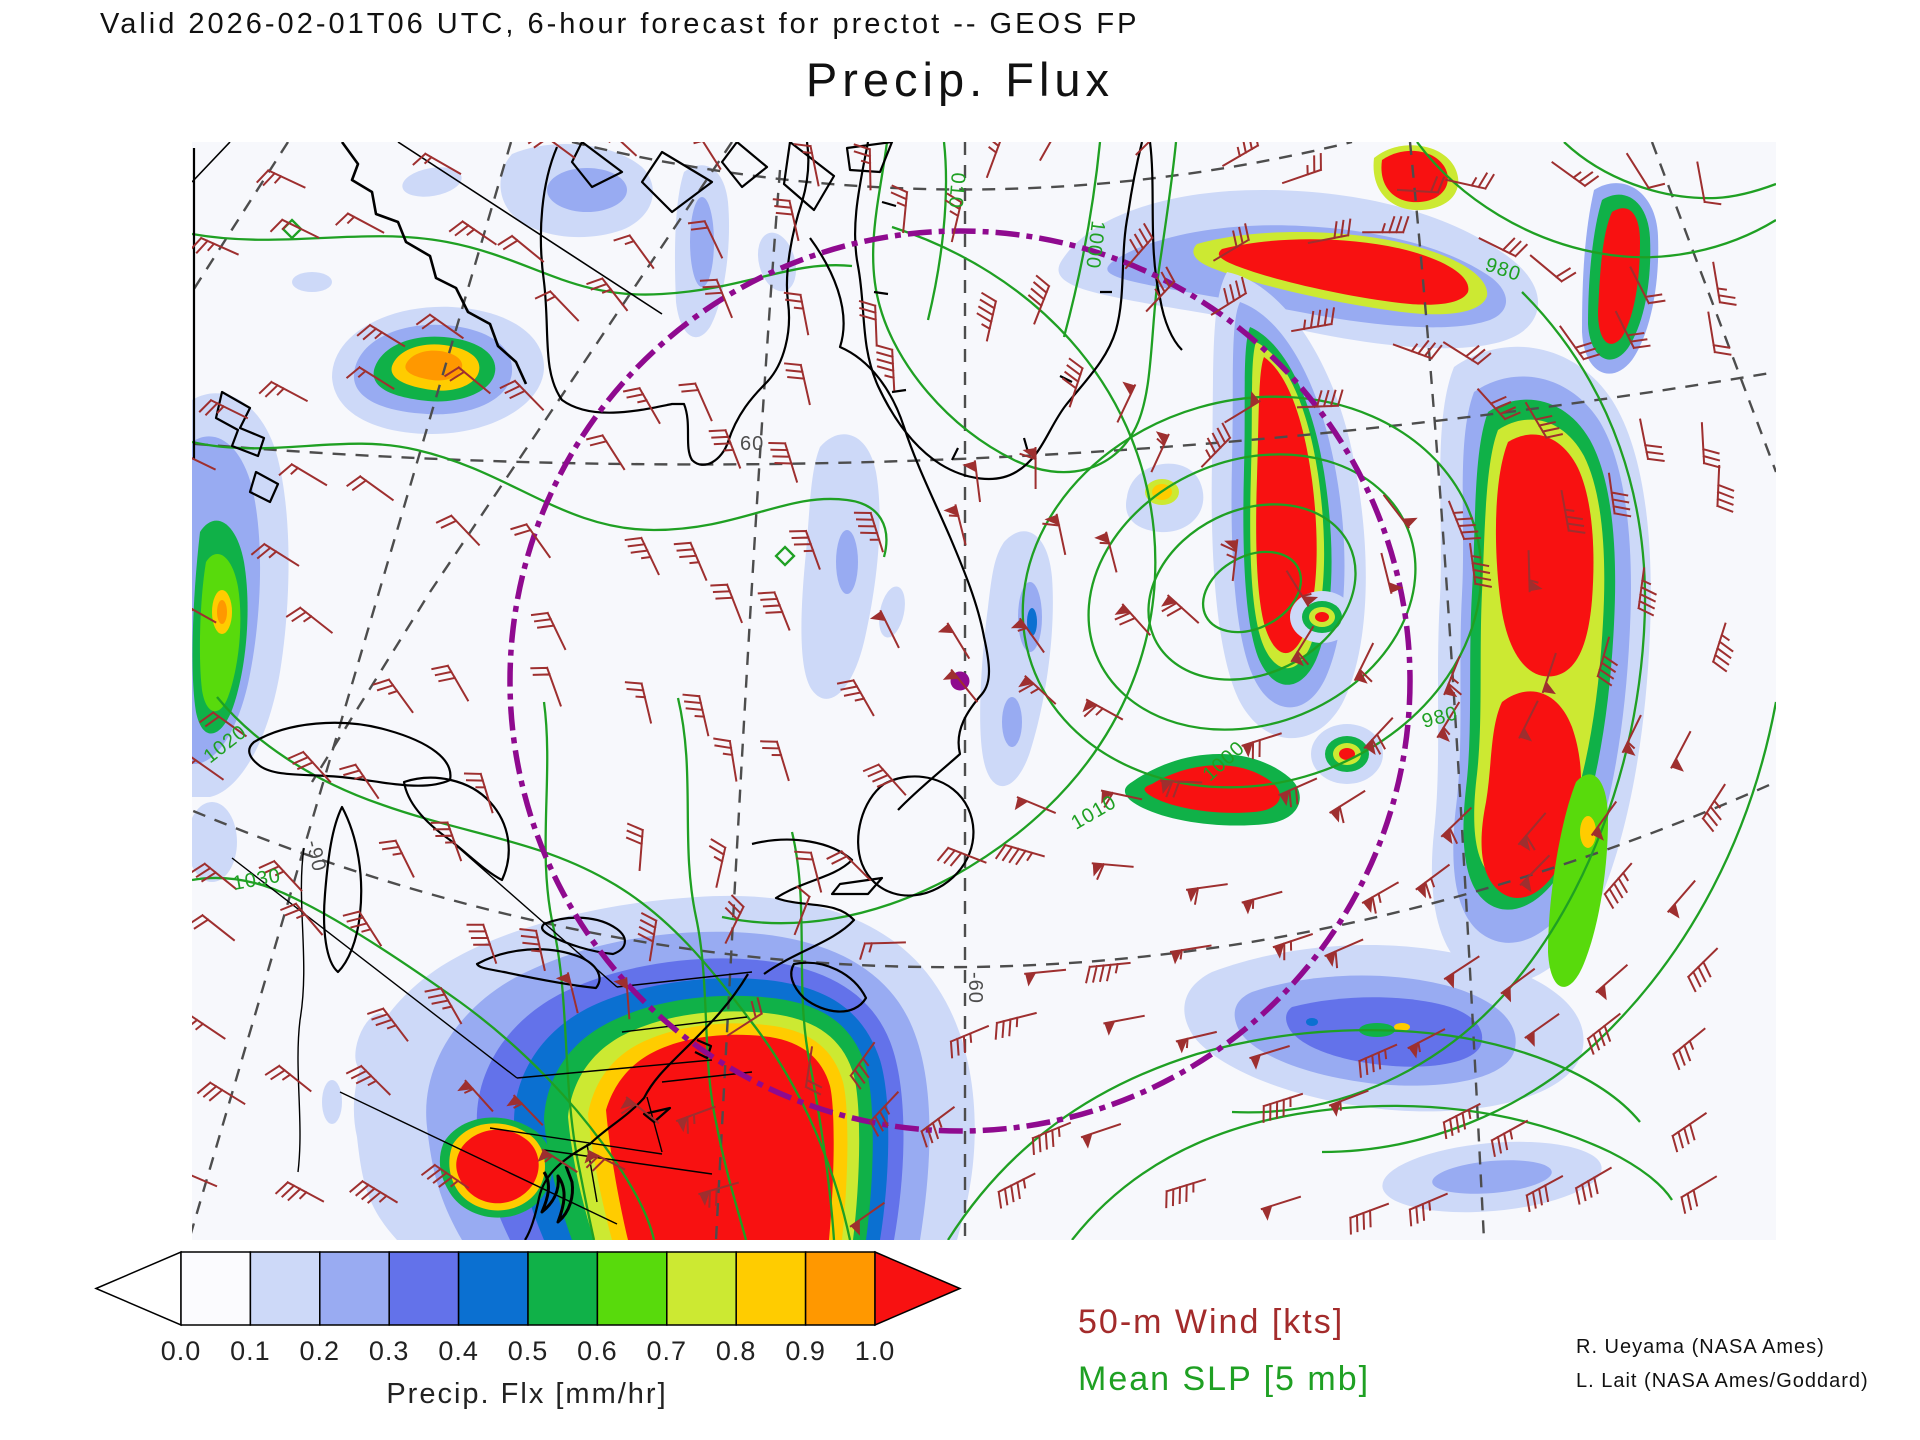 This screenshot has width=1920, height=1440. Describe the element at coordinates (138, 1288) in the screenshot. I see `colorbar-under-arrow` at that location.